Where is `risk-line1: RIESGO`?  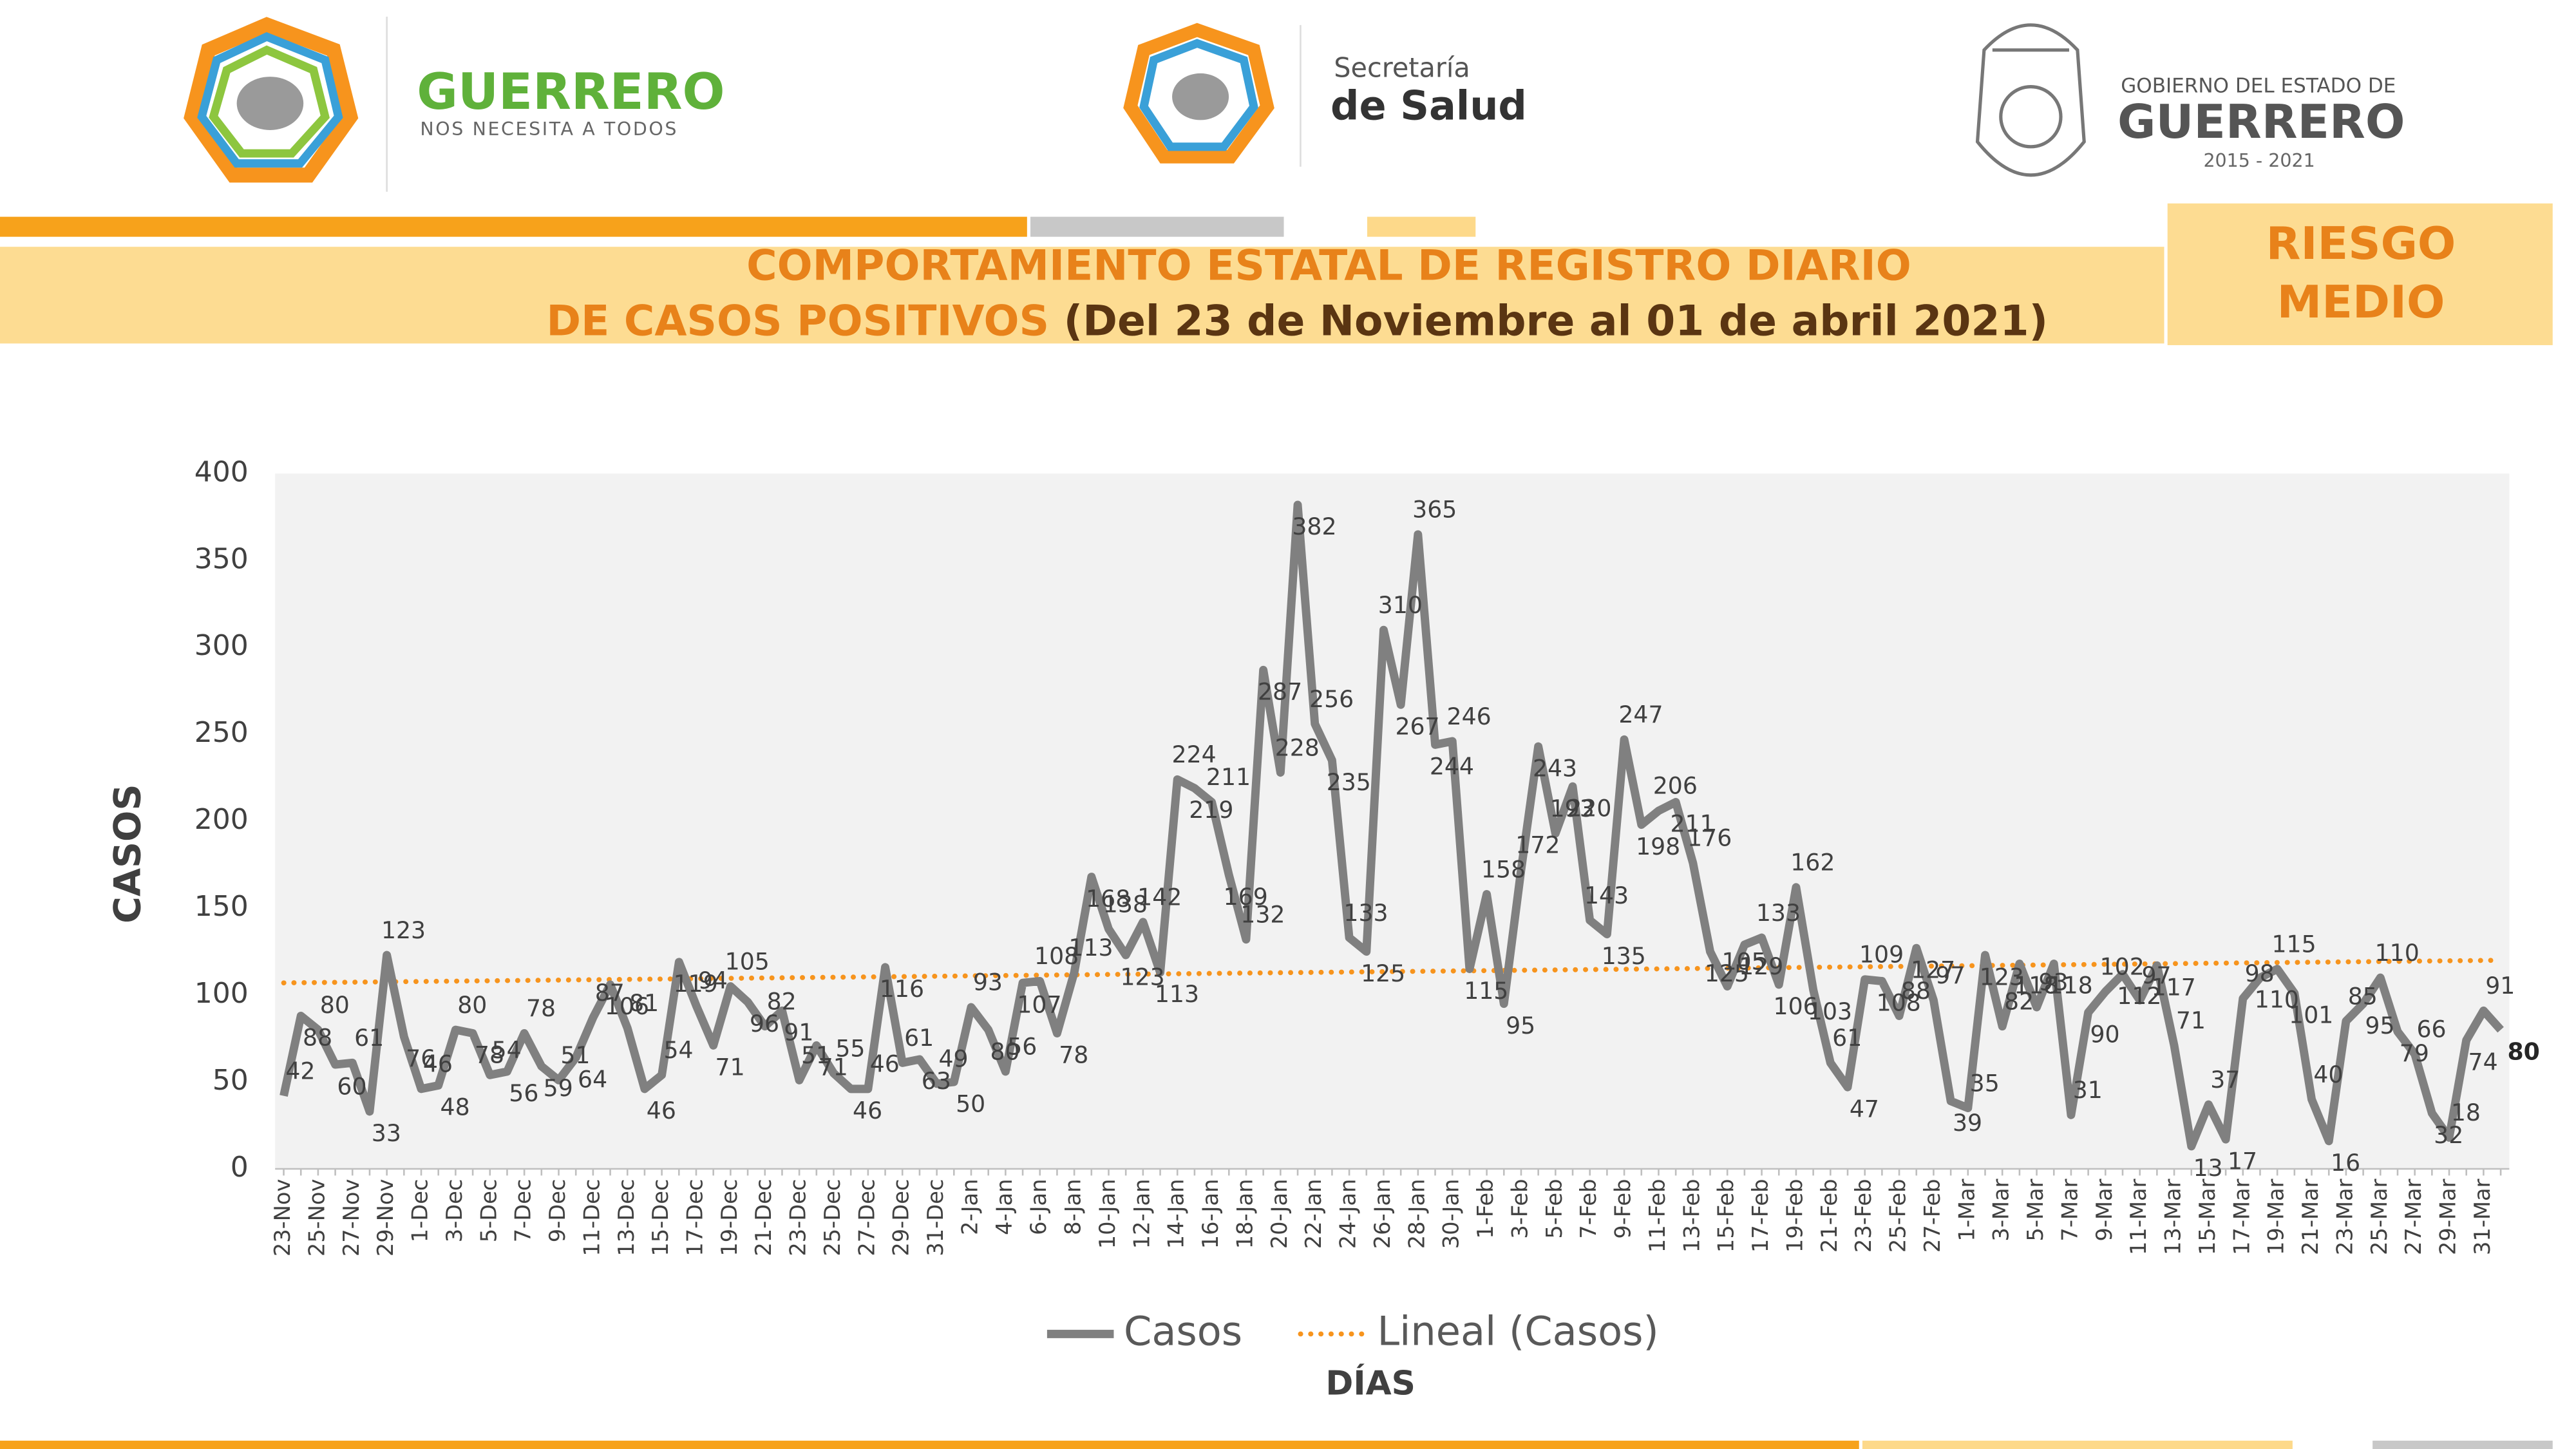
risk-line1: RIESGO is located at coordinates (2361, 244).